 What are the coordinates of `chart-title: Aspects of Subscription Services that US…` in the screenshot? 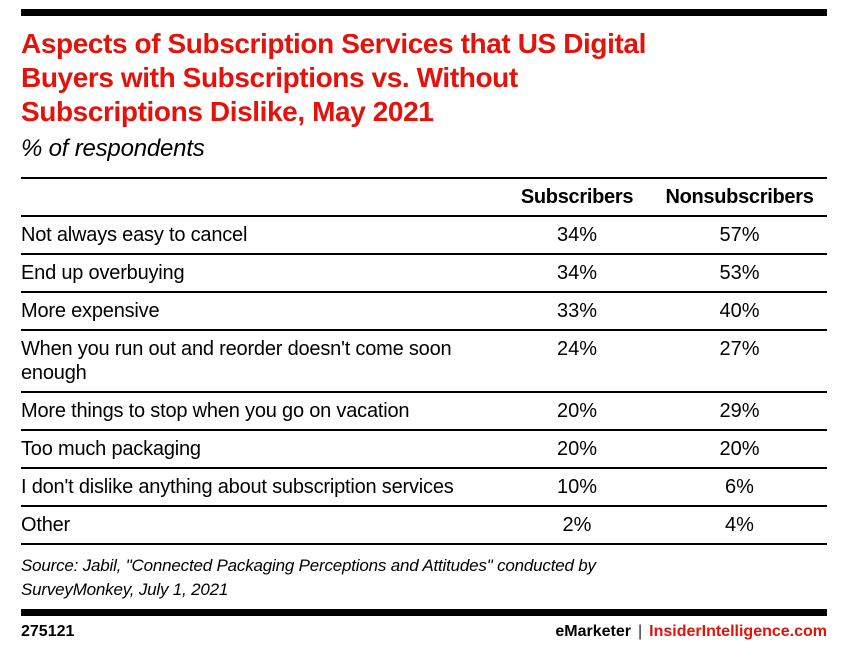 It's located at (424, 78).